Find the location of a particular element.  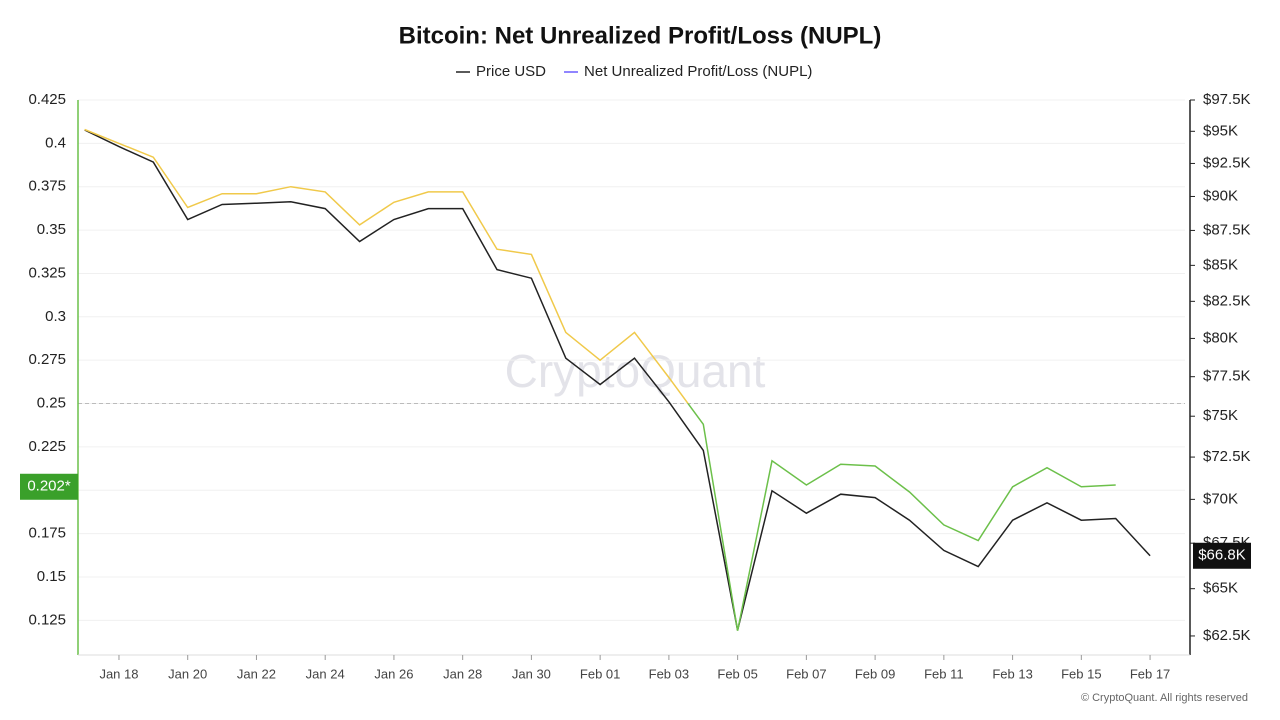

x-tick-label: Feb 03 is located at coordinates (669, 673).